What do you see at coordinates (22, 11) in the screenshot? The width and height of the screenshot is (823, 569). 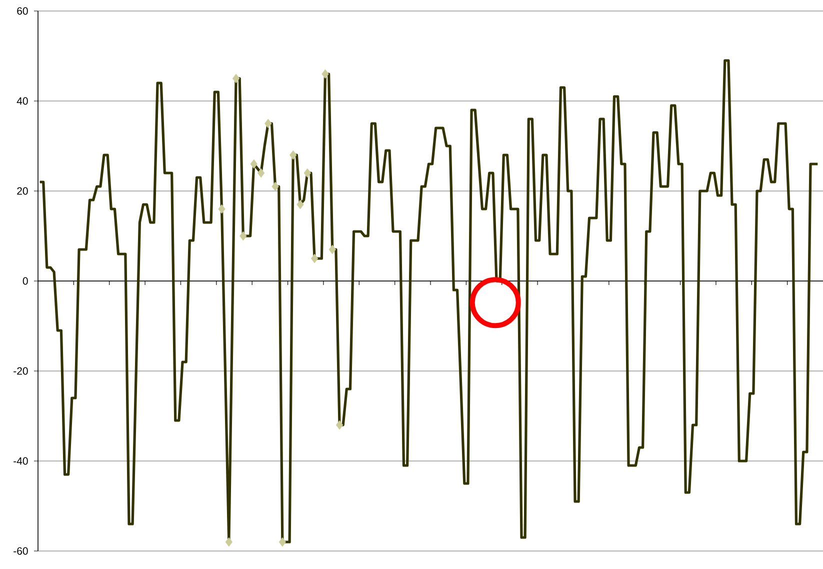 I see `y-tick-label: 60` at bounding box center [22, 11].